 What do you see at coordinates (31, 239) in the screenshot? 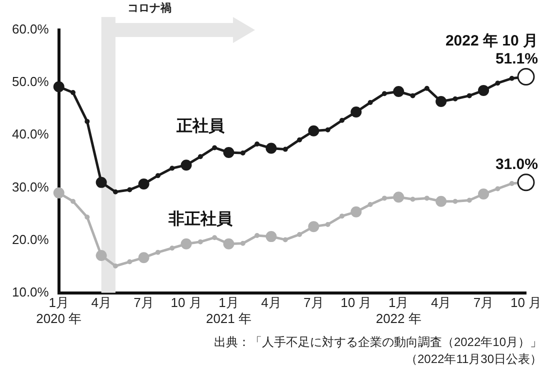
I see `y-tick-label: 20.0%` at bounding box center [31, 239].